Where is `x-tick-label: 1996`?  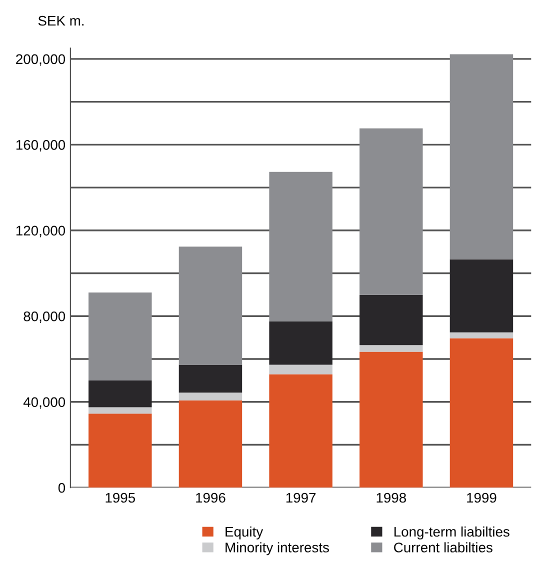
x-tick-label: 1996 is located at coordinates (211, 497).